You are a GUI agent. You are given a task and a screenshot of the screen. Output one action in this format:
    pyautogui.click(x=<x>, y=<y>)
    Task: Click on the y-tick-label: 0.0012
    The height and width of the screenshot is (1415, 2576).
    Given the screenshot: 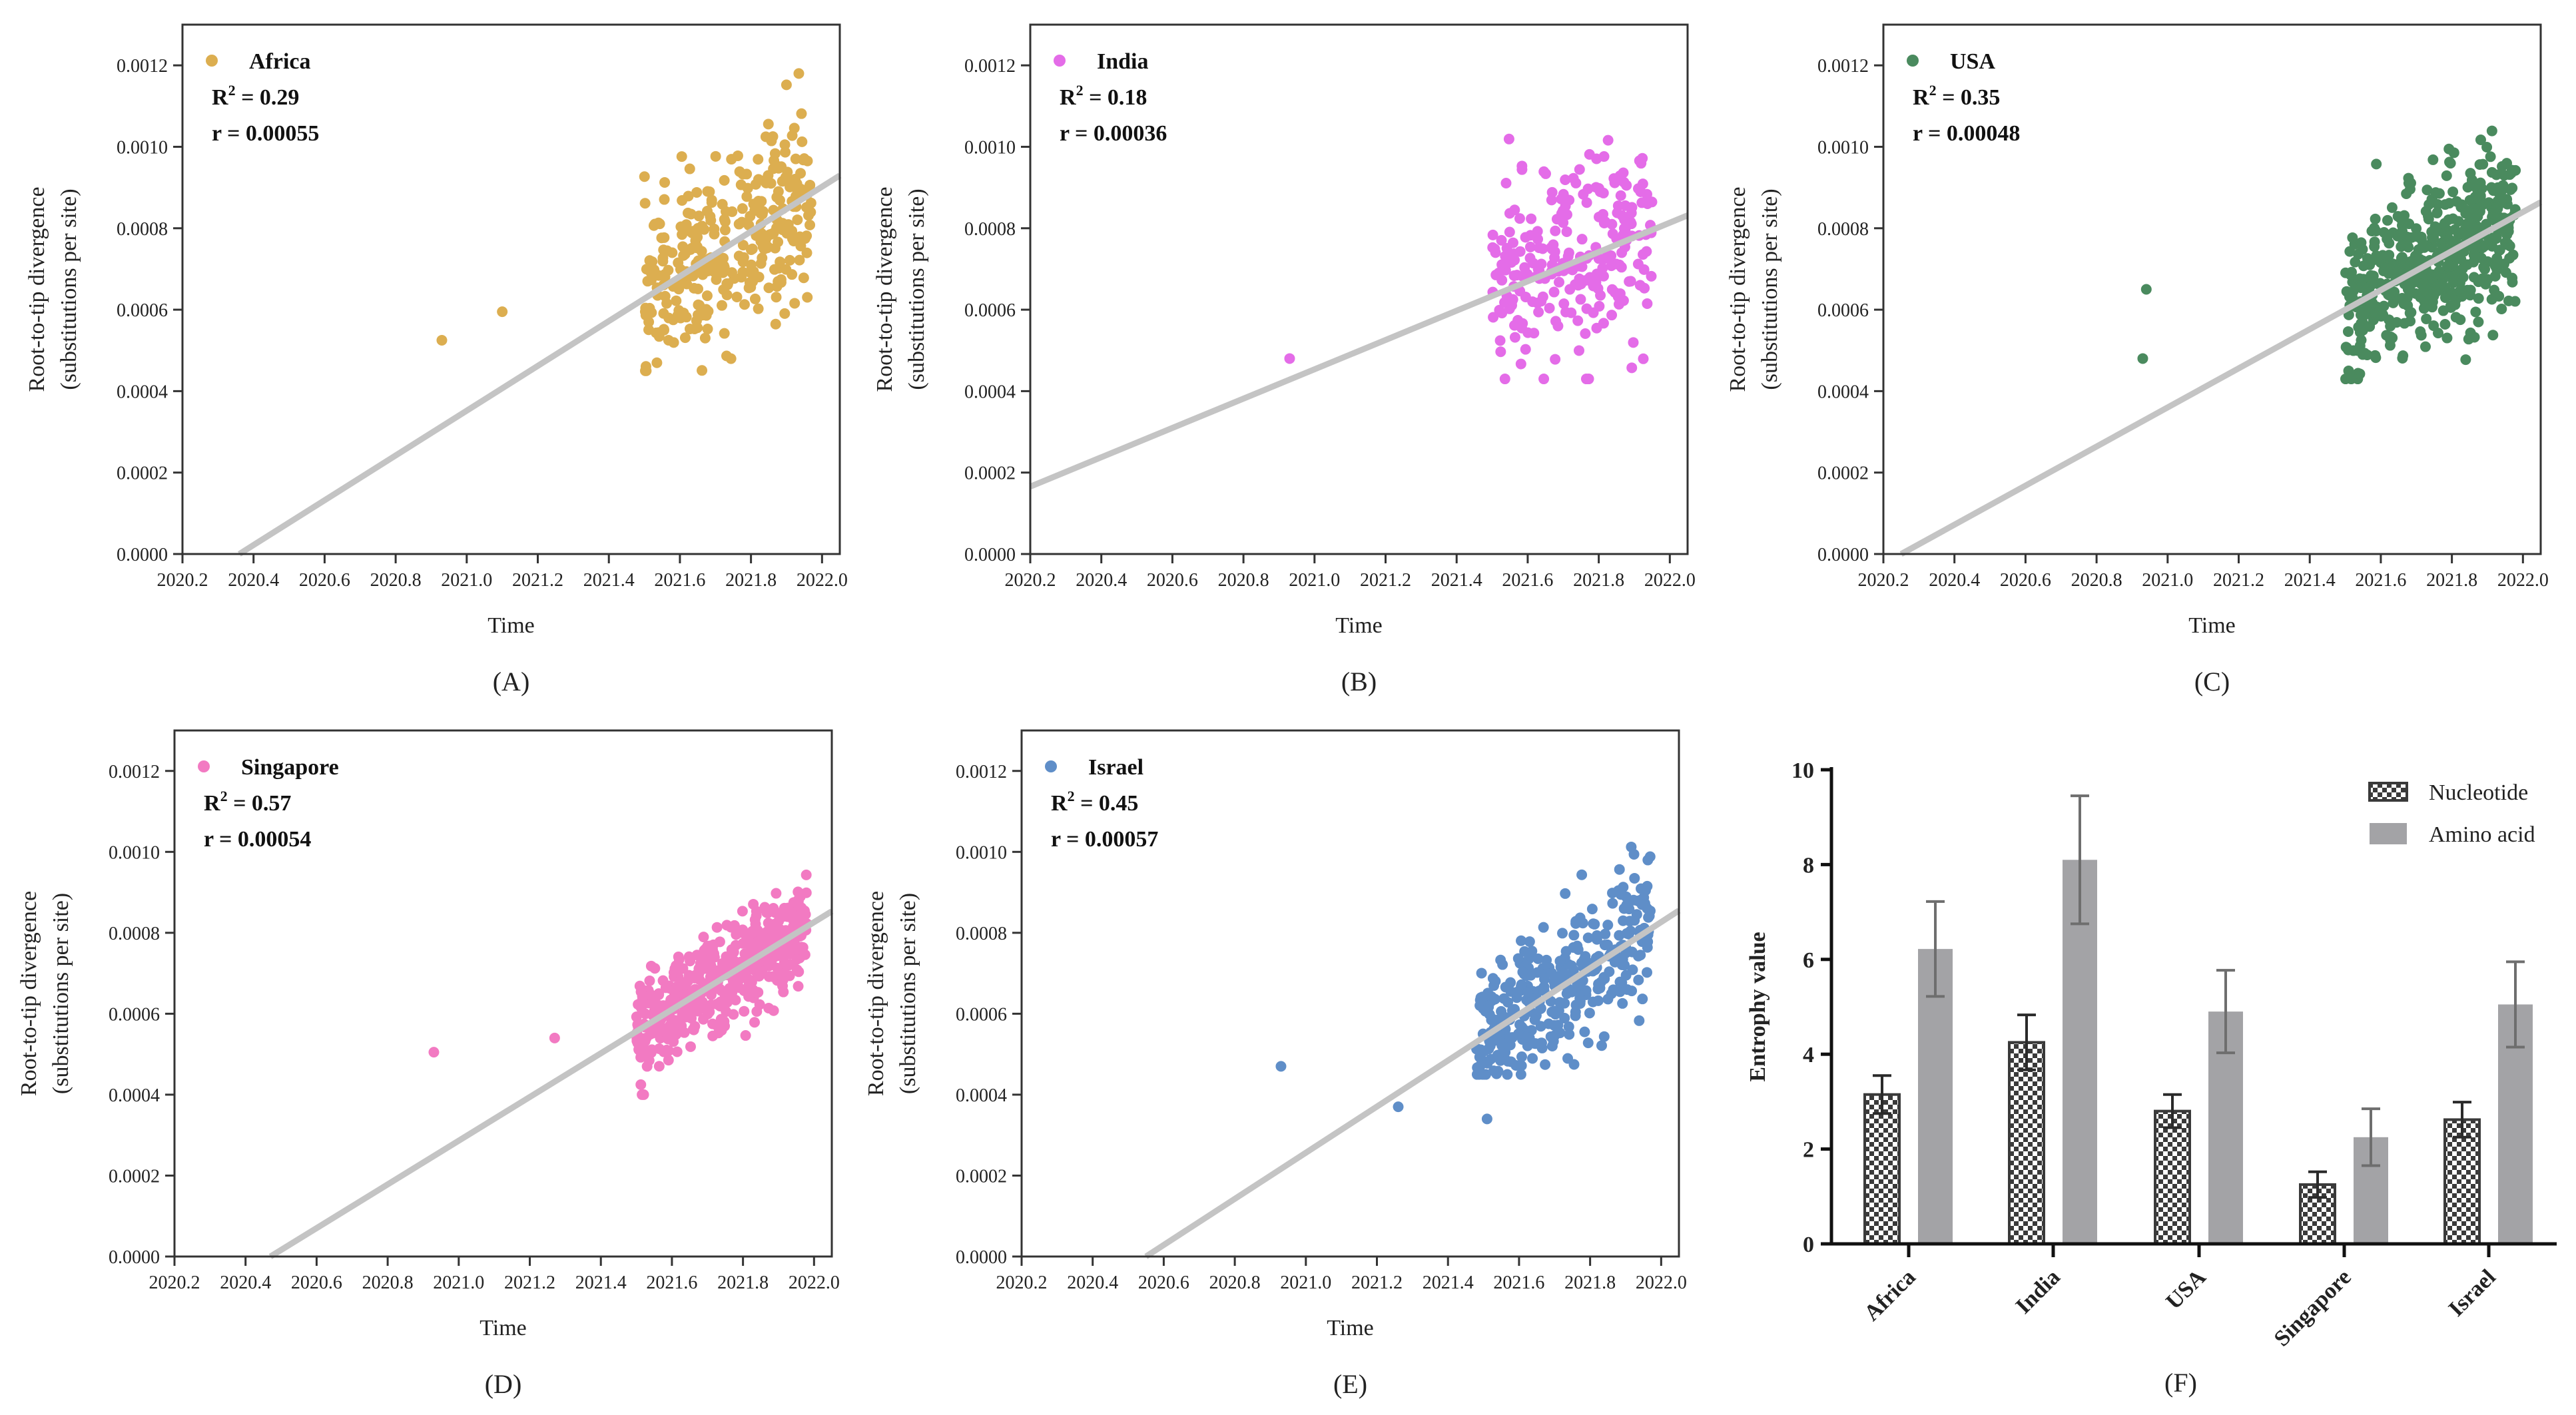 What is the action you would take?
    pyautogui.click(x=990, y=66)
    